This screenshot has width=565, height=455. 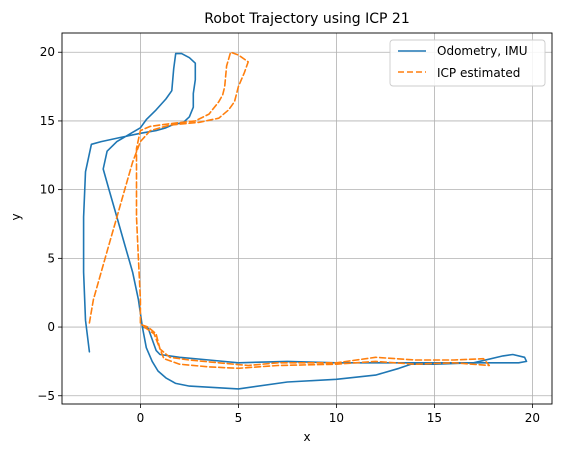 What do you see at coordinates (532, 418) in the screenshot?
I see `x-tick-label: 20` at bounding box center [532, 418].